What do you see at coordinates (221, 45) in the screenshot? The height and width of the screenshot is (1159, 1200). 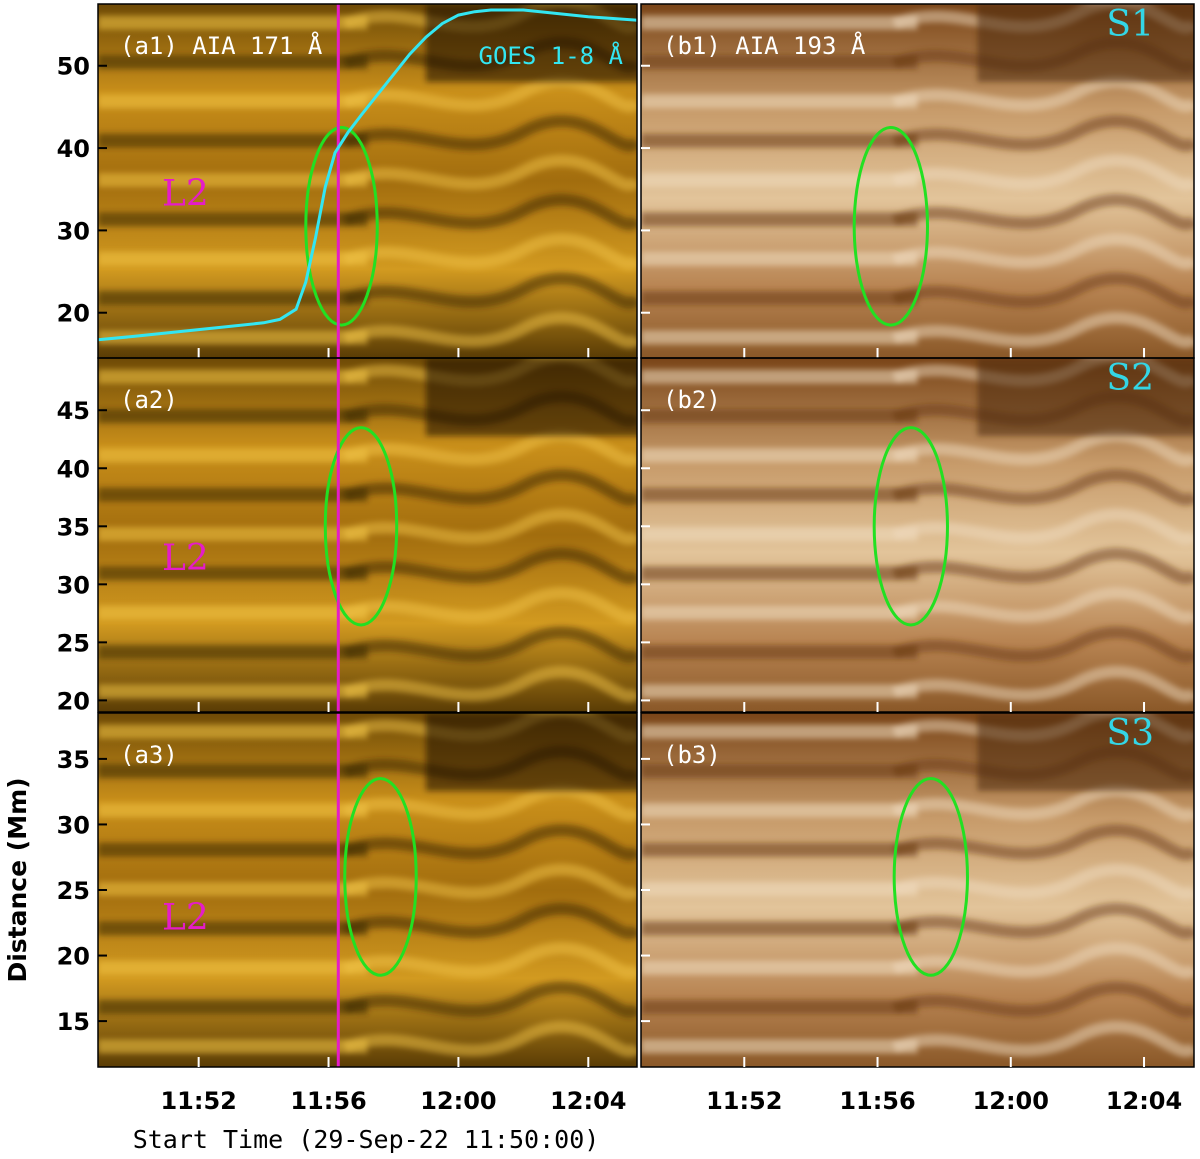 I see `panel-label: (a1) AIA 171 Å` at bounding box center [221, 45].